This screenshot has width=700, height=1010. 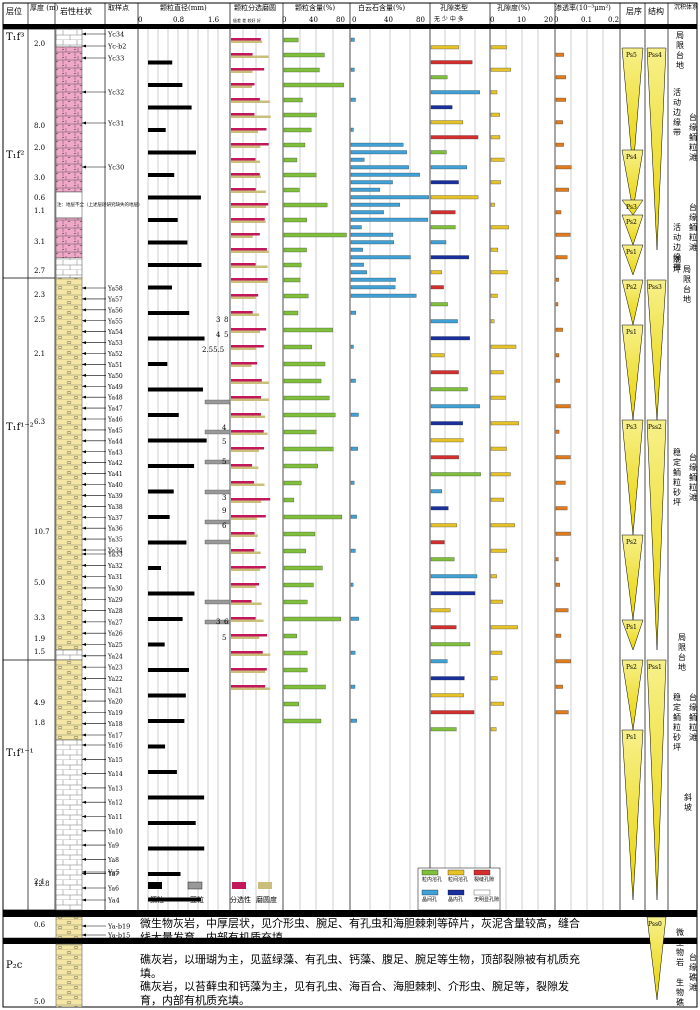 What do you see at coordinates (680, 932) in the screenshot?
I see `facies-char: 微` at bounding box center [680, 932].